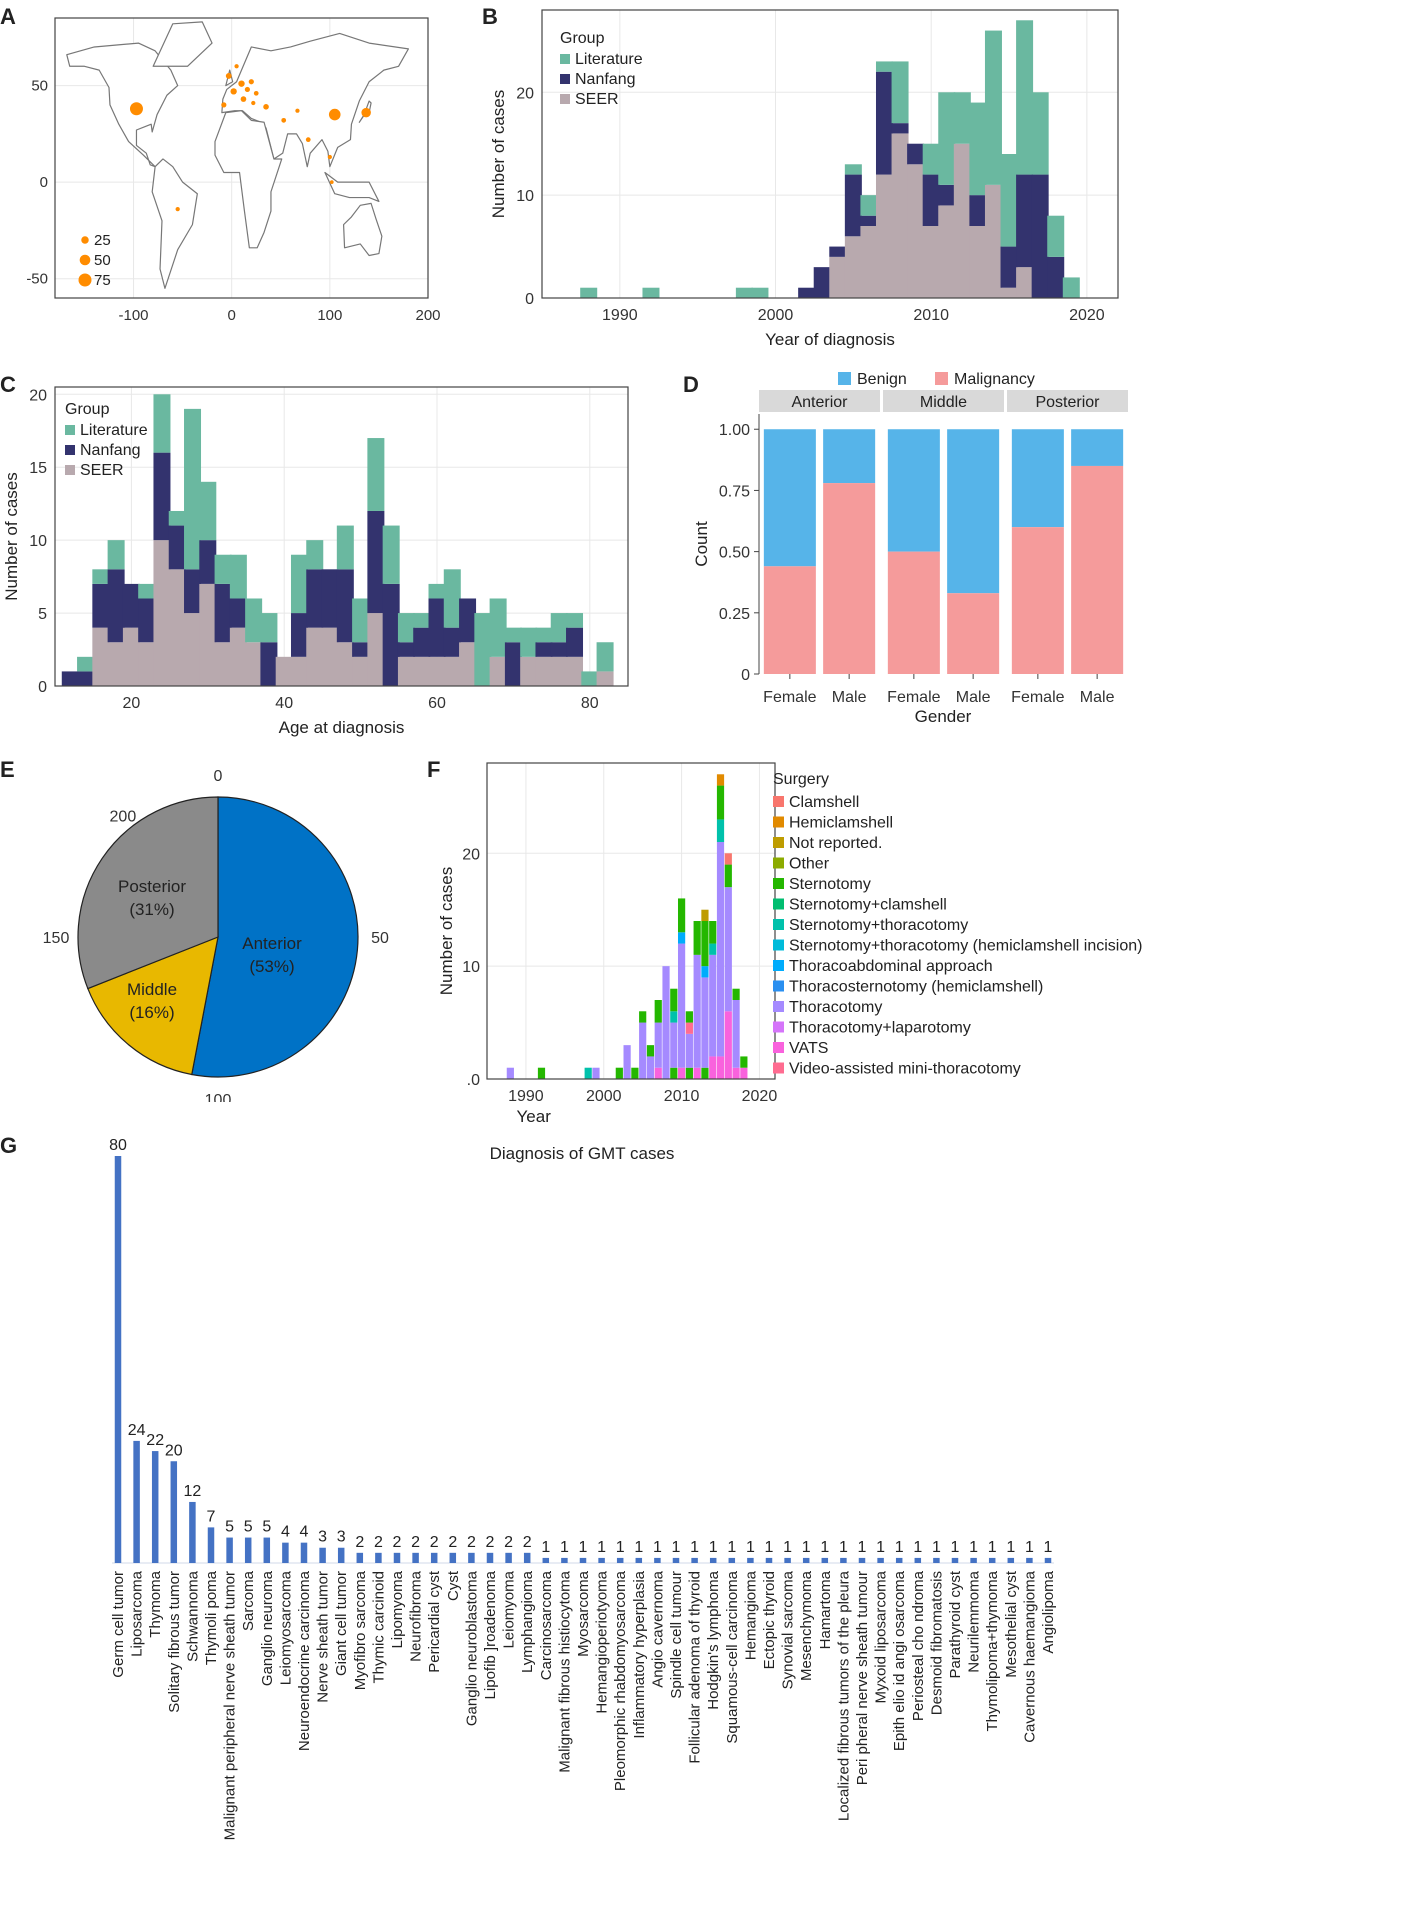 Image resolution: width=1413 pixels, height=1916 pixels. I want to click on b-legend-title: Group, so click(582, 38).